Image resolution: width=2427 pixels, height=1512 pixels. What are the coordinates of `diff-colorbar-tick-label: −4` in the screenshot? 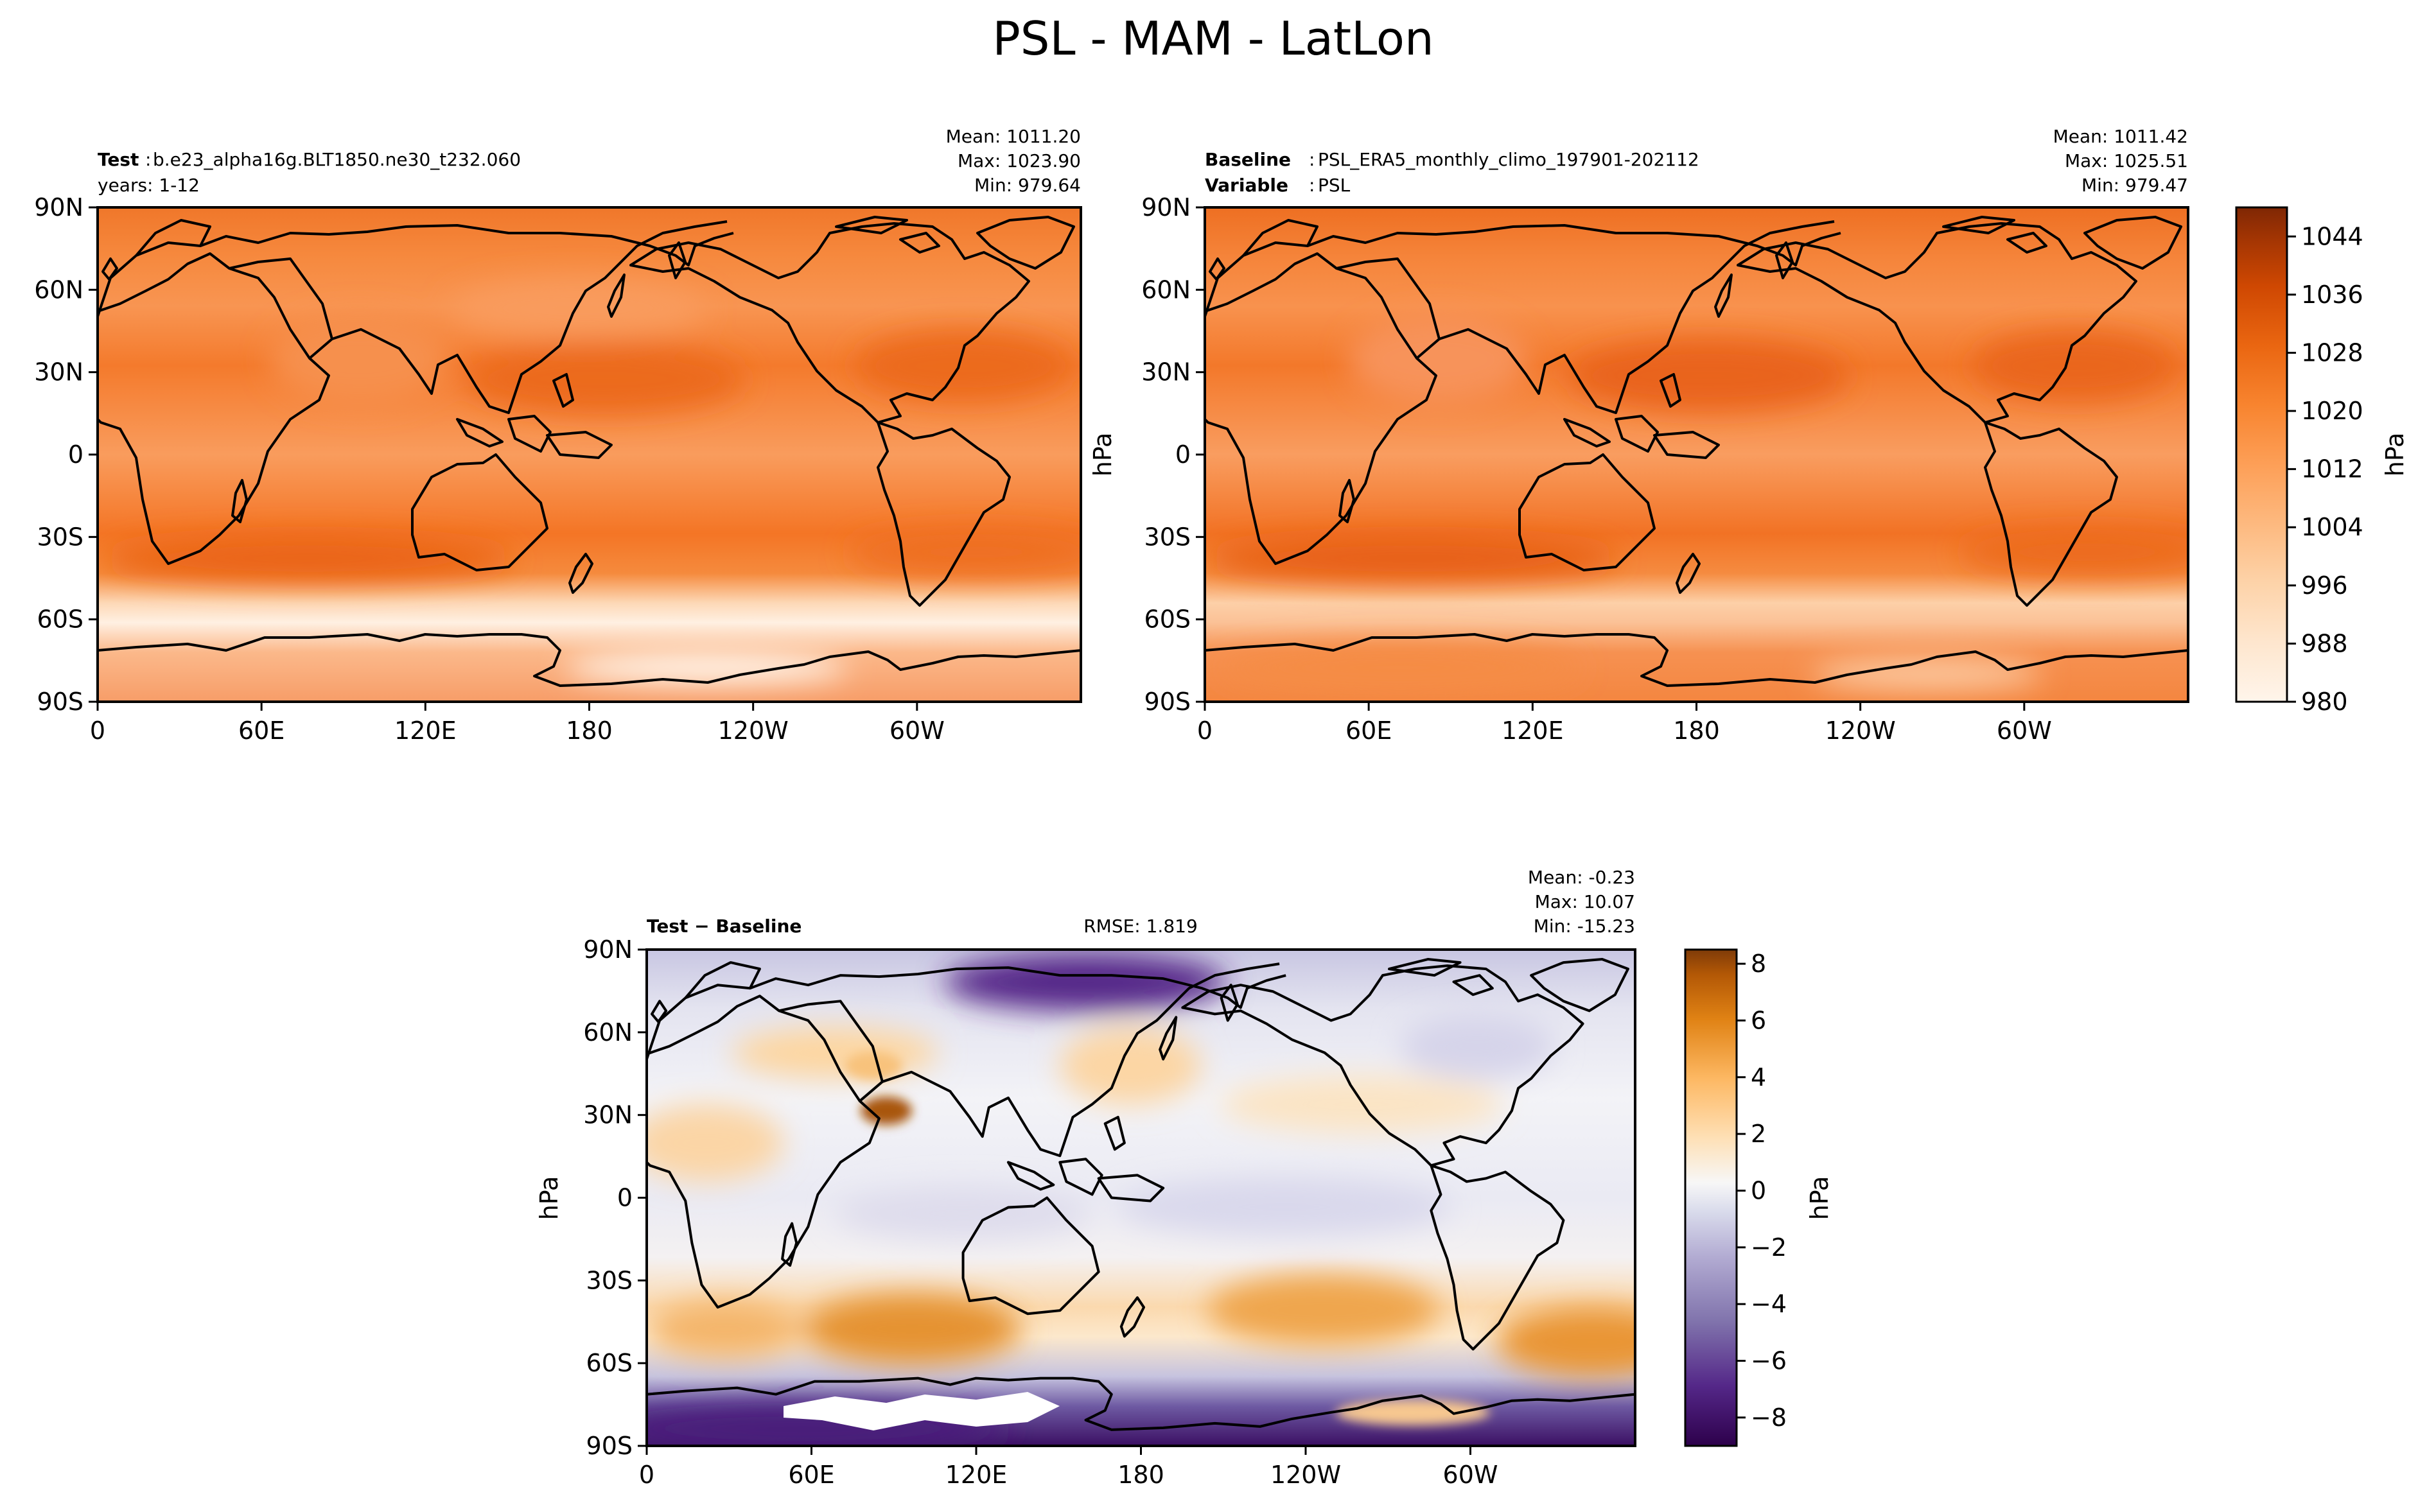 It's located at (1769, 1304).